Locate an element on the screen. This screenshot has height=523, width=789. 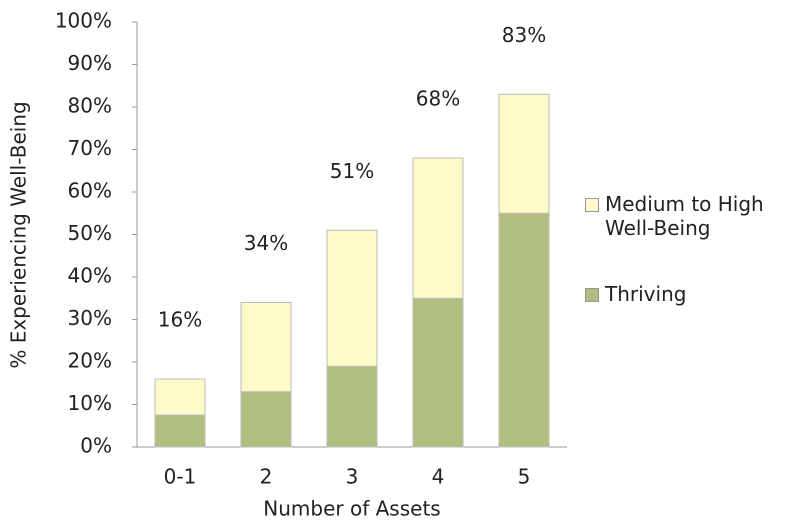
y-tick-label: 90% is located at coordinates (90, 63).